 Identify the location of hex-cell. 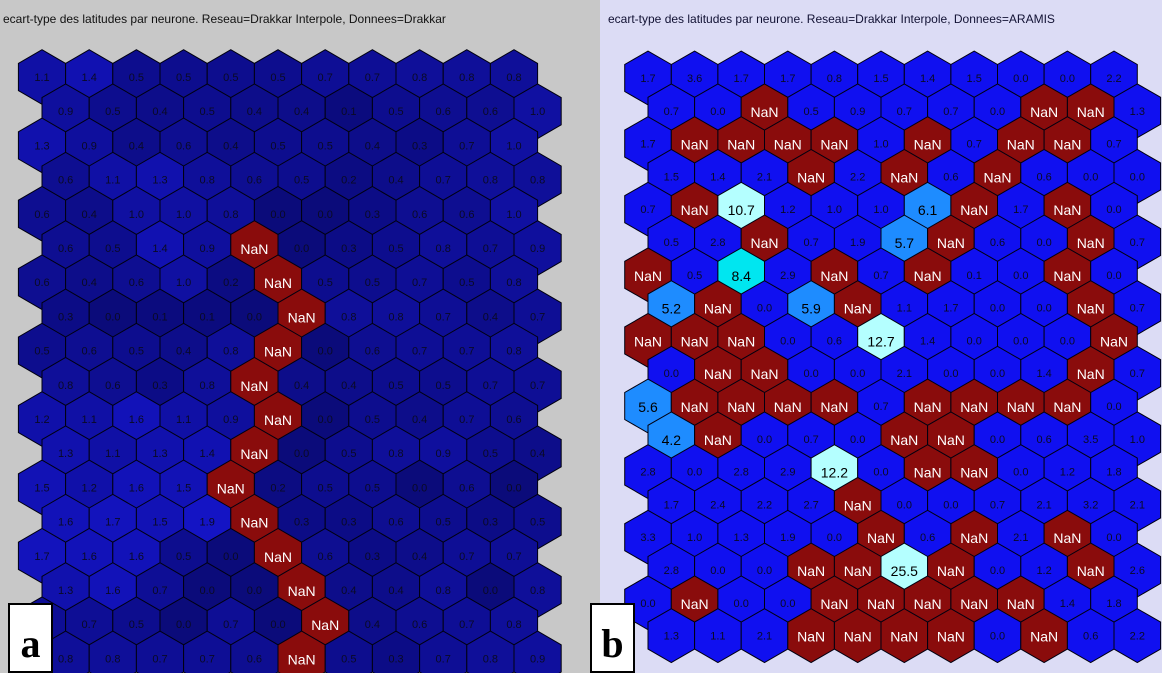
(1137, 636).